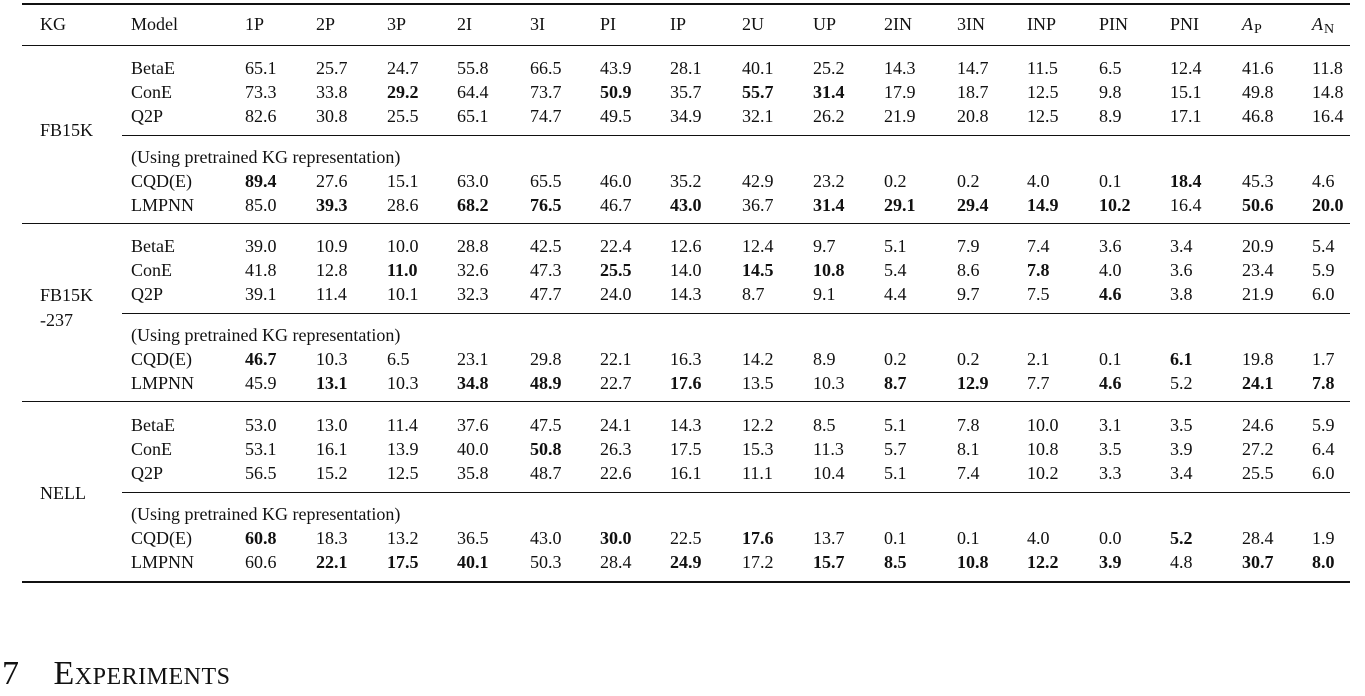  What do you see at coordinates (326, 24) in the screenshot?
I see `column-header: 2P` at bounding box center [326, 24].